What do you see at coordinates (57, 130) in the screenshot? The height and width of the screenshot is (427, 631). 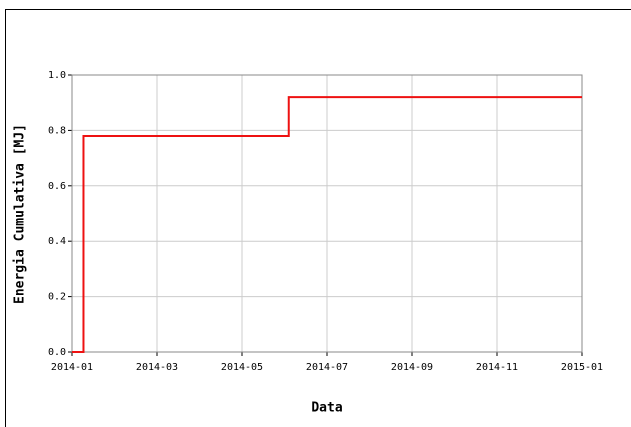 I see `y-tick-label: 0.8` at bounding box center [57, 130].